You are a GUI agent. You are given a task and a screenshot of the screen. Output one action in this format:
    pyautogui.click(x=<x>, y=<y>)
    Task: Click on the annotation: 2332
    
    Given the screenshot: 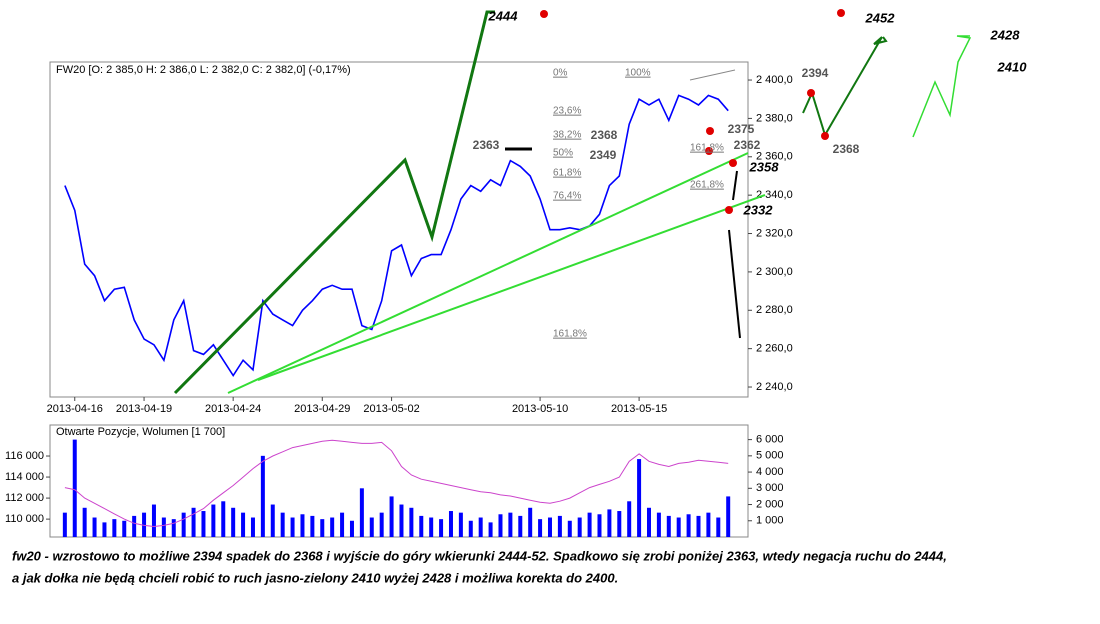 What is the action you would take?
    pyautogui.click(x=758, y=209)
    